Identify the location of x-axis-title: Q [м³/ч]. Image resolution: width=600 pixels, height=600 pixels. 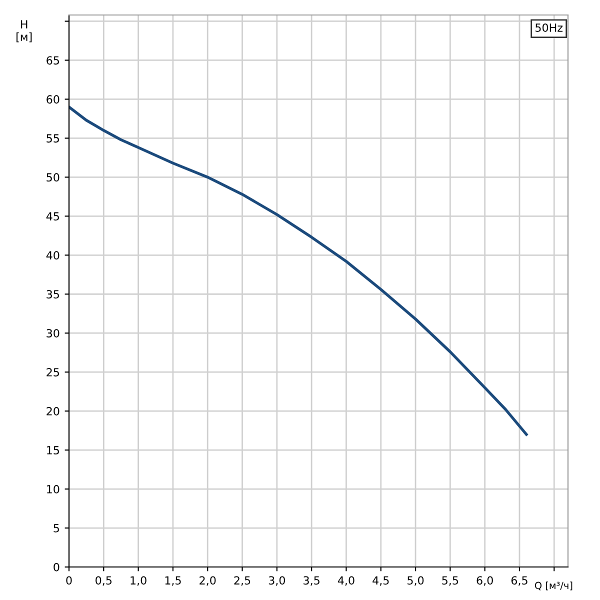
(553, 586).